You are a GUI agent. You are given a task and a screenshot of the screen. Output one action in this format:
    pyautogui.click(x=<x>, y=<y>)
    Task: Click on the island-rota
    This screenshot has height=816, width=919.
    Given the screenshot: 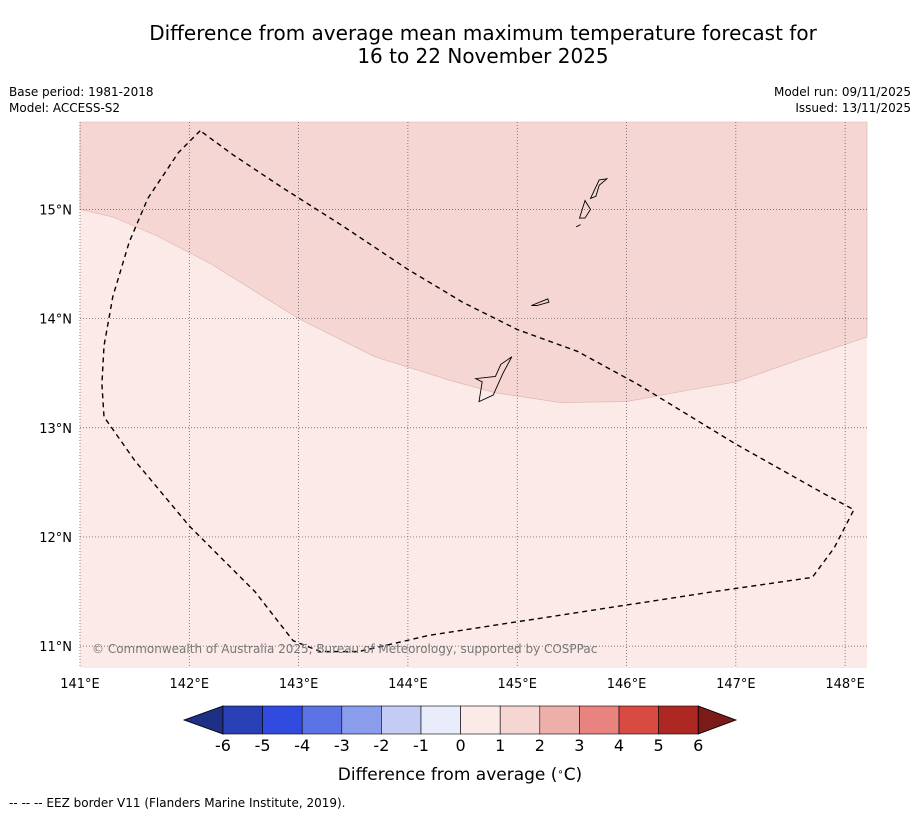 What is the action you would take?
    pyautogui.click(x=540, y=302)
    